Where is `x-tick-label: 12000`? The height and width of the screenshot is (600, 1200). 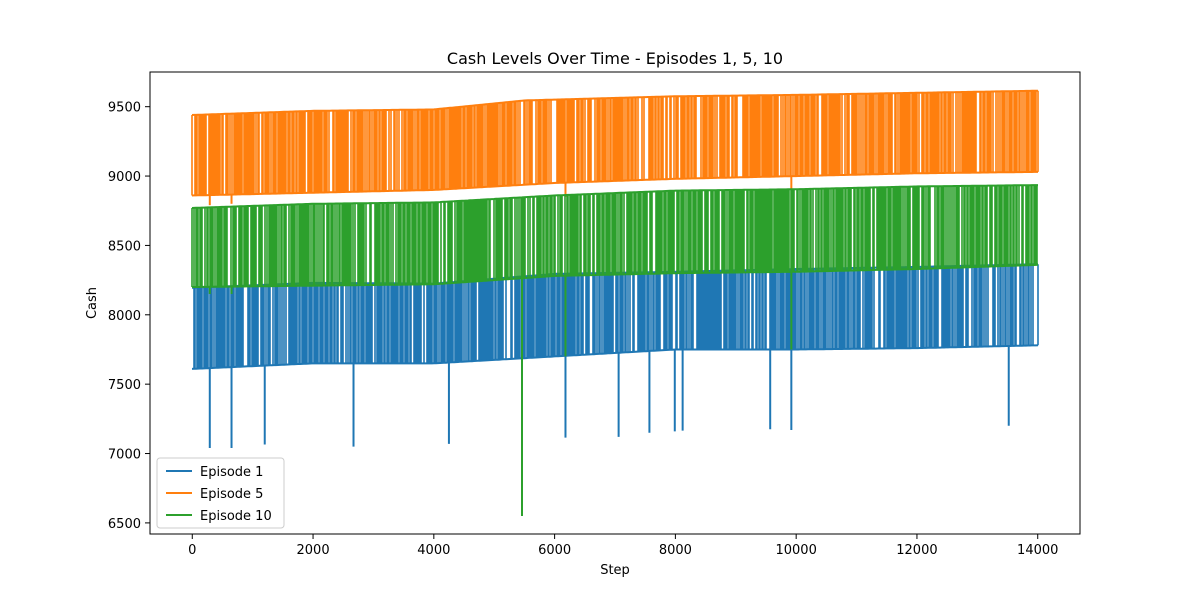
x-tick-label: 12000 is located at coordinates (916, 550).